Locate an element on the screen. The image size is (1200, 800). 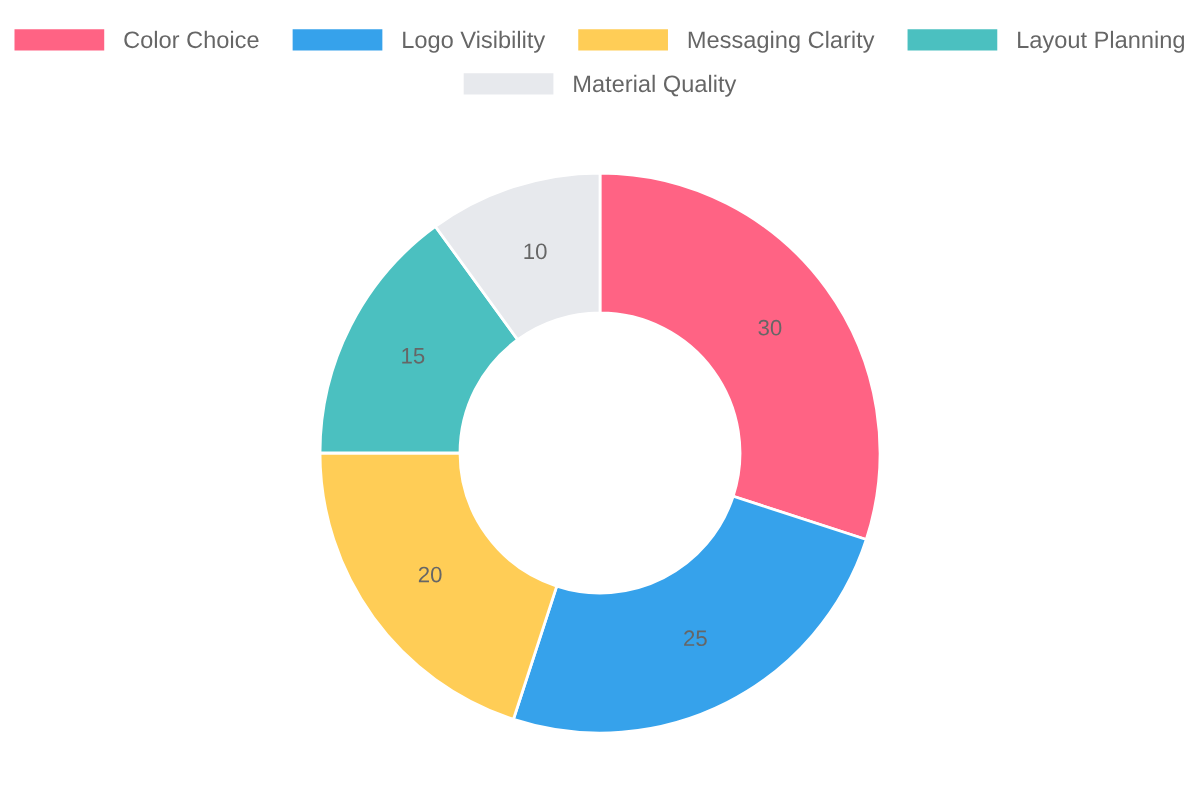
data-label: 30 is located at coordinates (770, 327).